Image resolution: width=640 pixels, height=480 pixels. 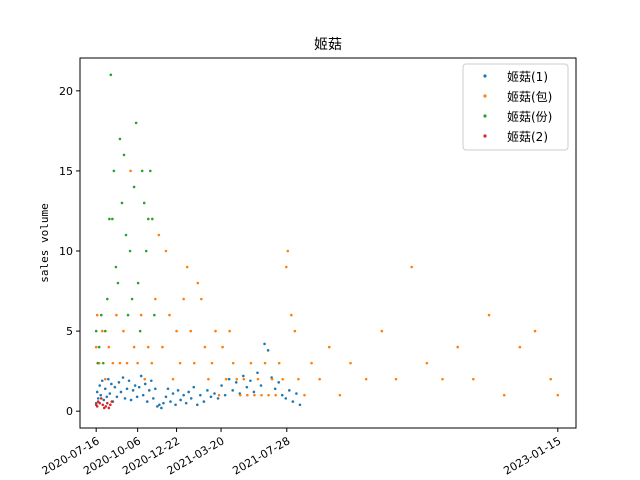 I want to click on legend-label: 姬菇(包), so click(x=529, y=97).